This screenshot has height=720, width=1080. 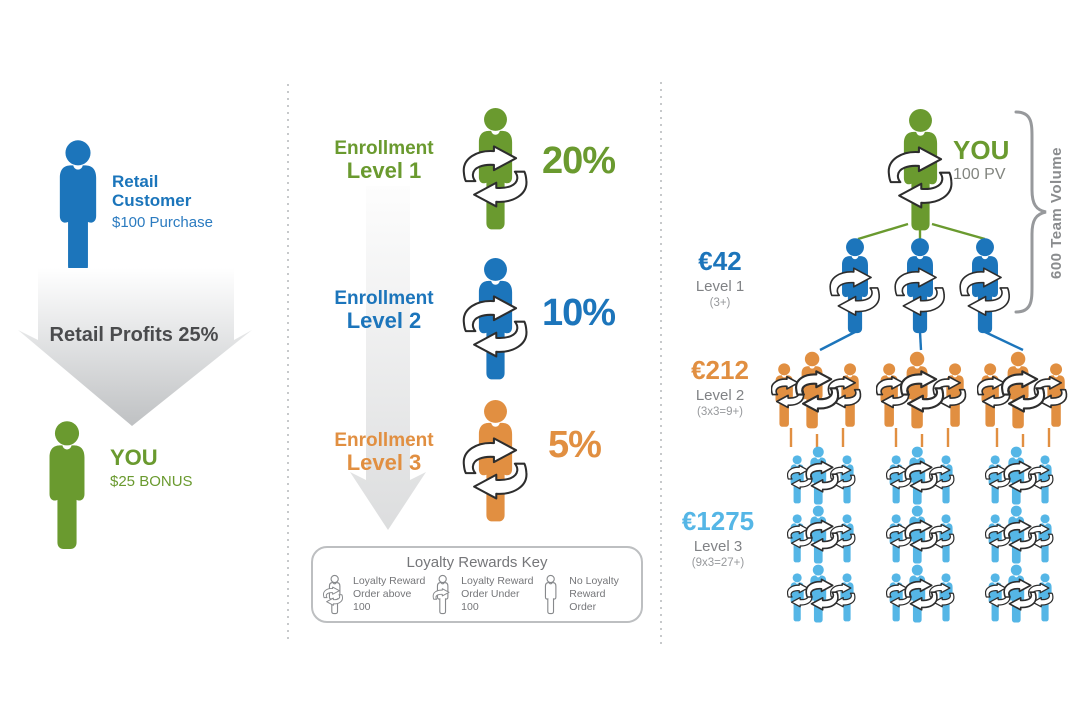 I want to click on level2-connector-lines, so click(x=921, y=341).